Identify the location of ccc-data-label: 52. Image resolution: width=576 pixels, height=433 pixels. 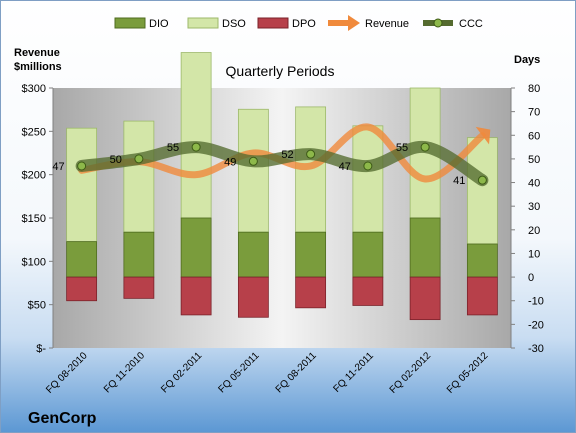
(287, 155).